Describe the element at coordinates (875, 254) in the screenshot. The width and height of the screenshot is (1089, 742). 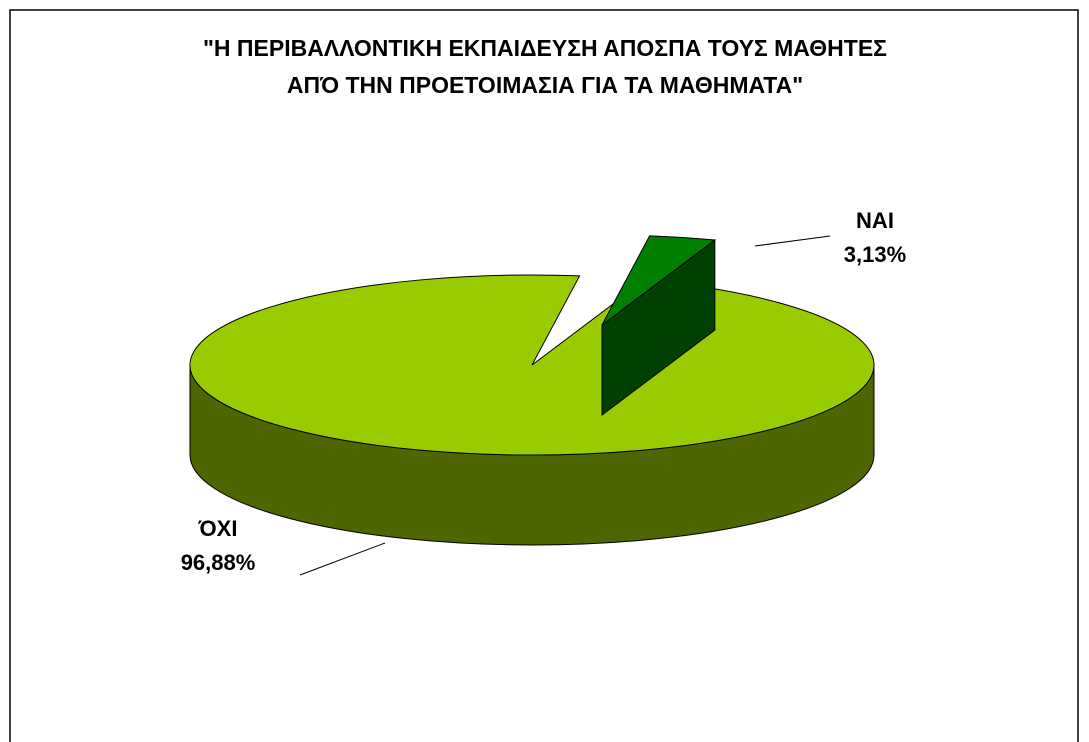
I see `slice-value-label: 3,13%` at that location.